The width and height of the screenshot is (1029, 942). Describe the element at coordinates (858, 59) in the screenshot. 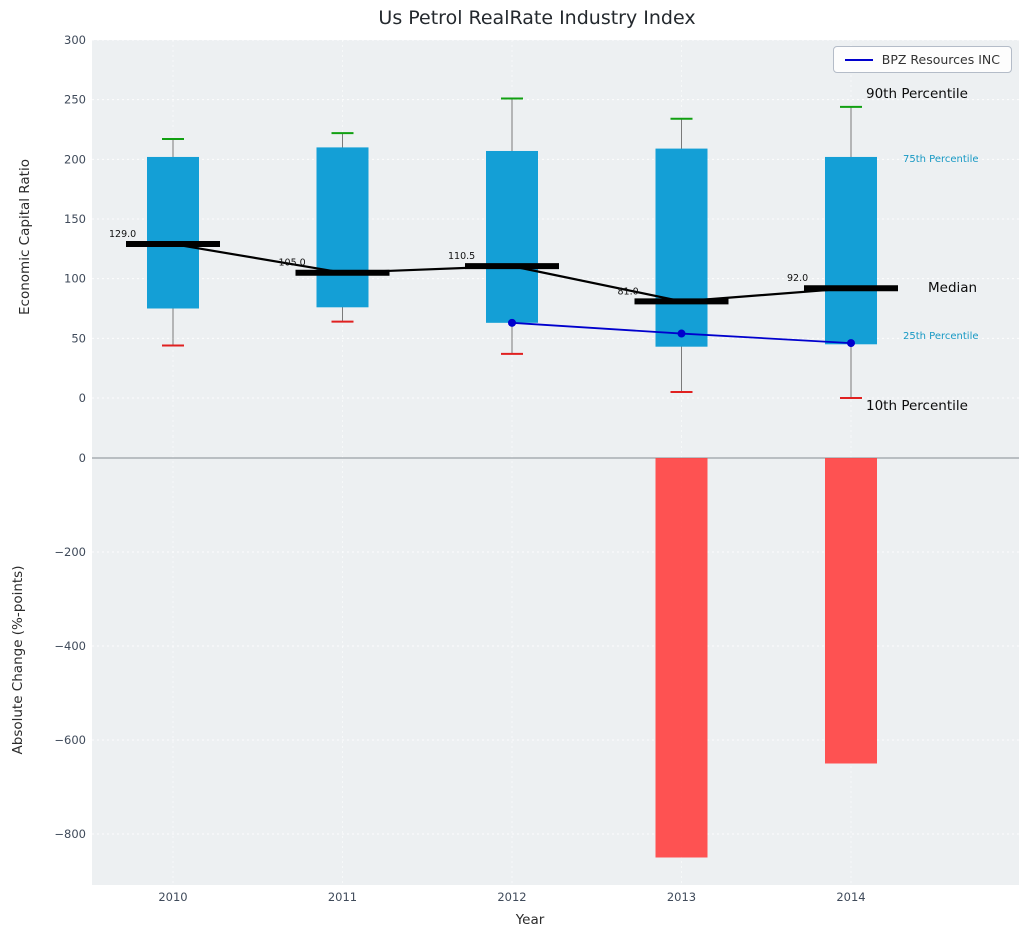

I see `legend-line-sample` at that location.